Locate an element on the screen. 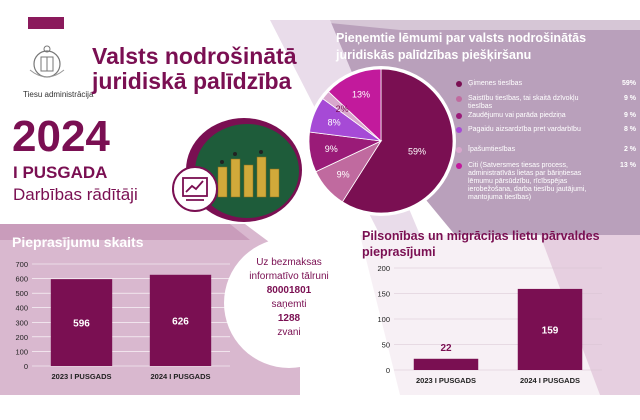  page-title: Valsts nodrošinātā juridiskā palīdzība is located at coordinates (194, 69).